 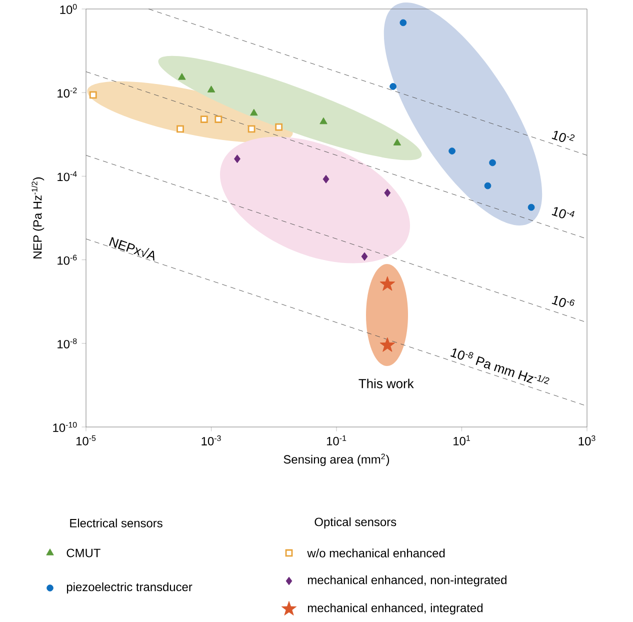 I want to click on x-tick-label: 10$^{3}$, so click(x=587, y=440).